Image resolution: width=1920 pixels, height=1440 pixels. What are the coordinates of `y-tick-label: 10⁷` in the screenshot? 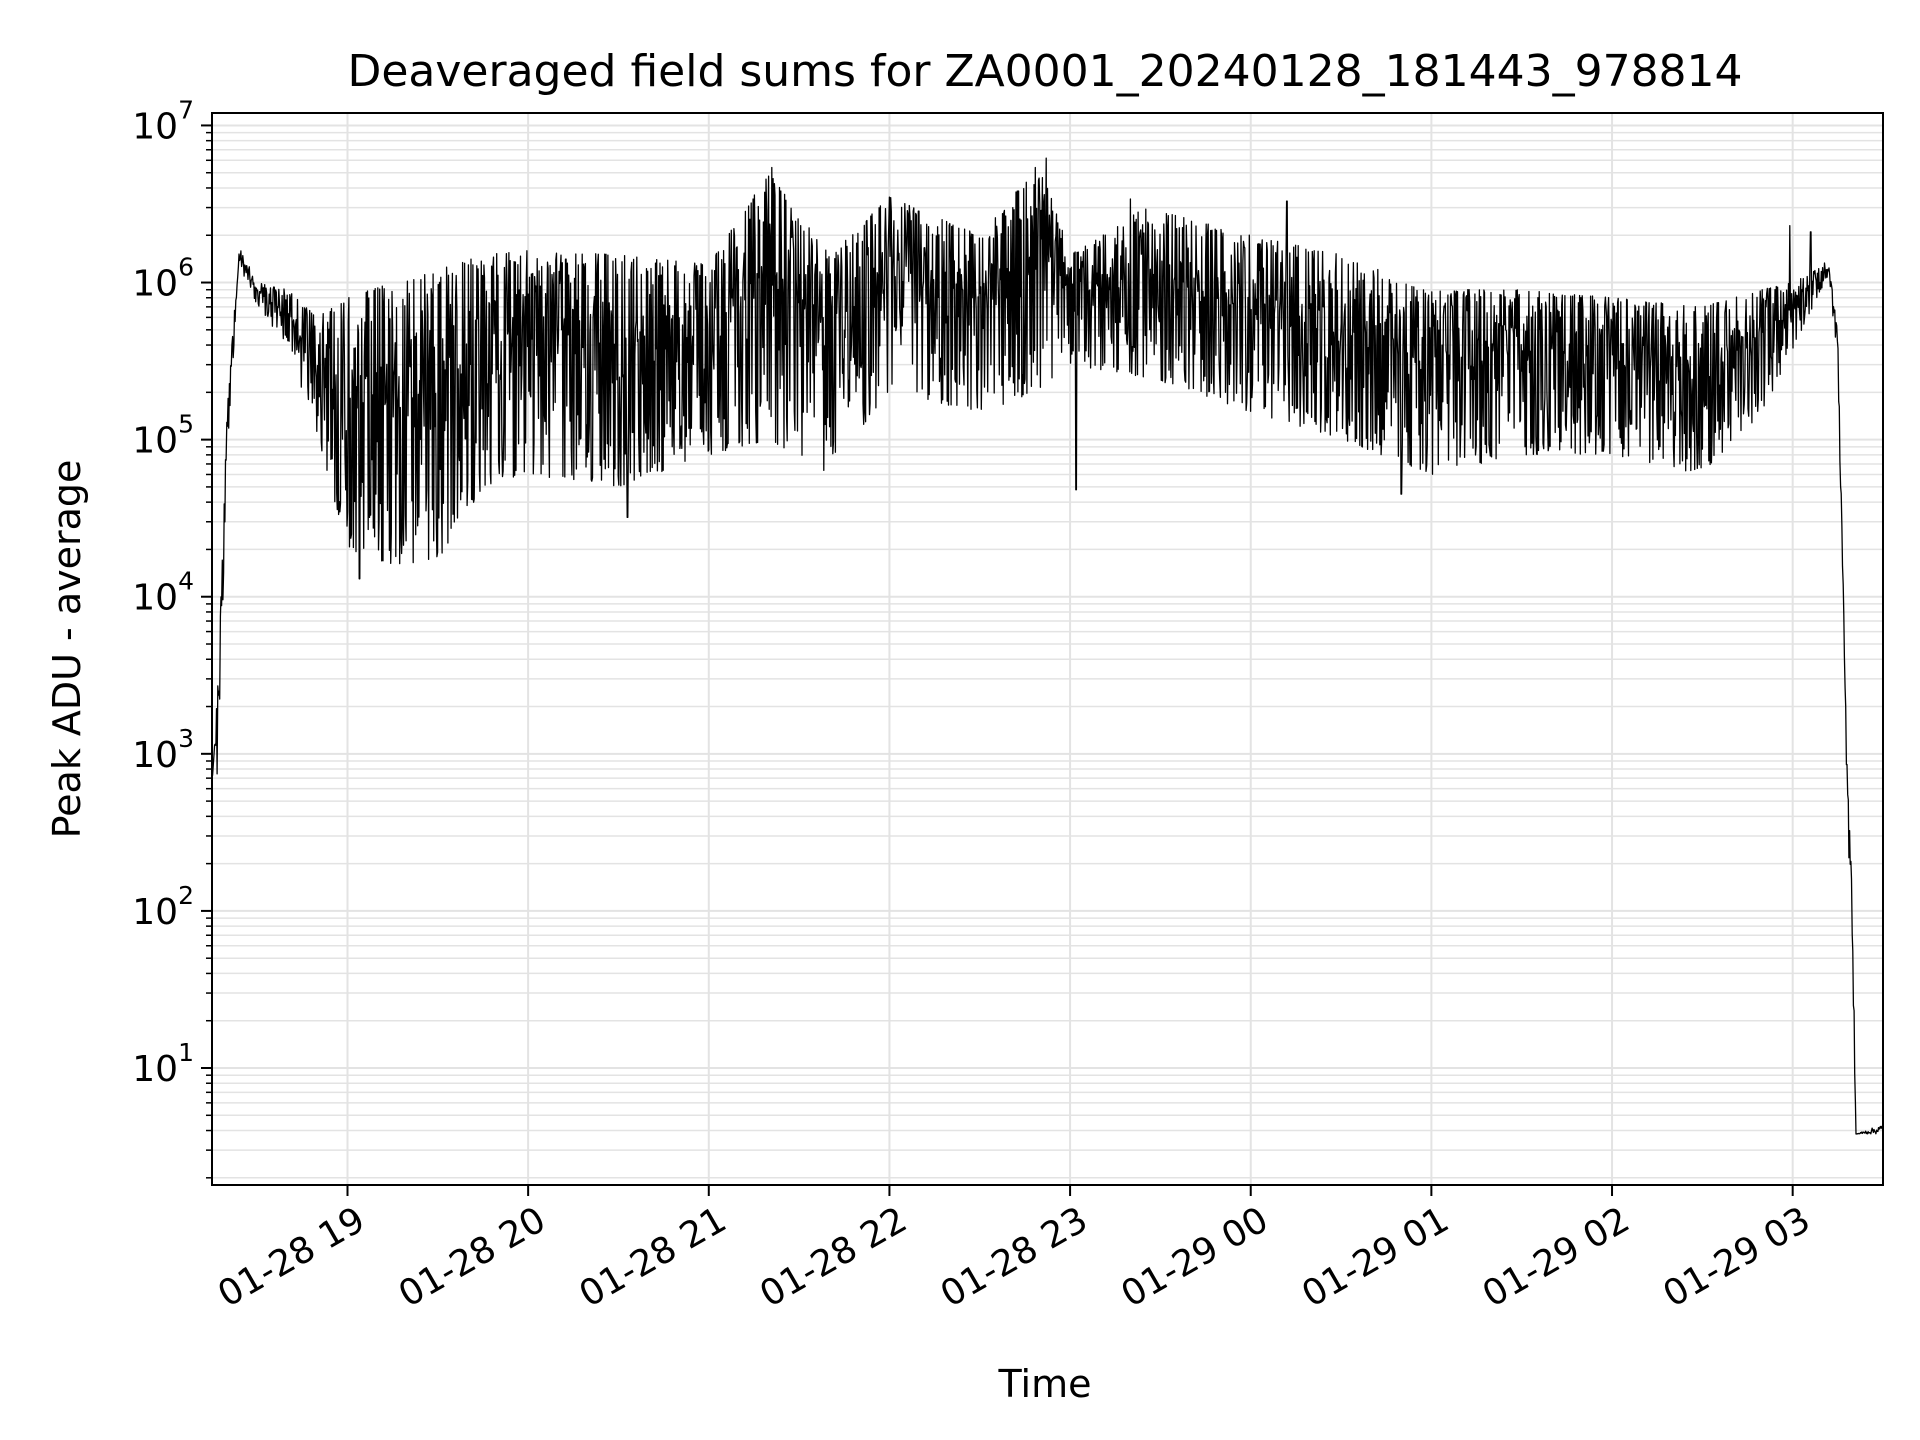 It's located at (163, 121).